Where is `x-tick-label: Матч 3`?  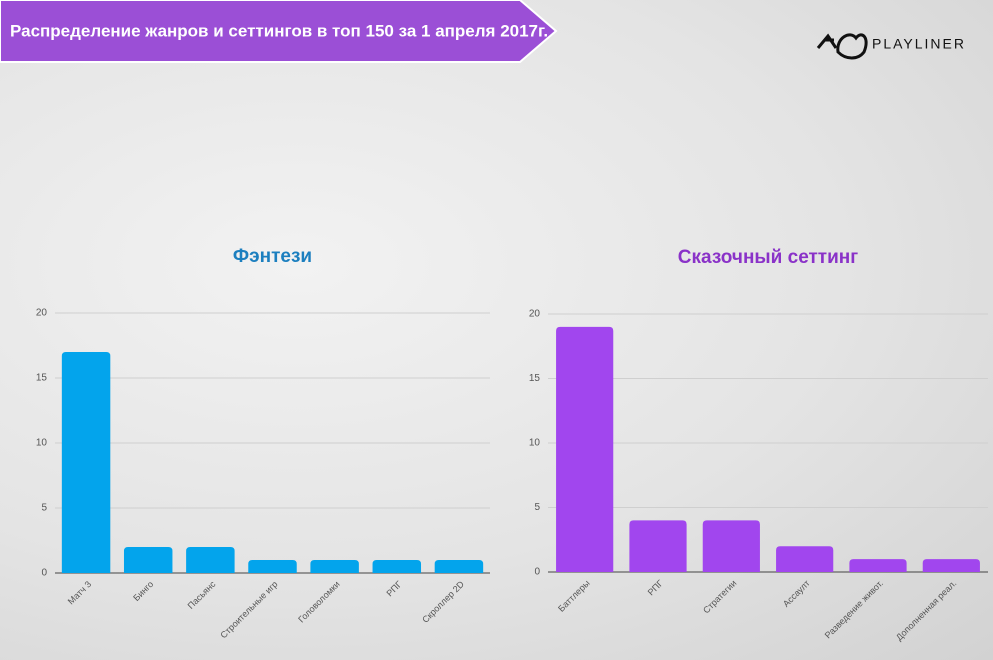 x-tick-label: Матч 3 is located at coordinates (79, 592).